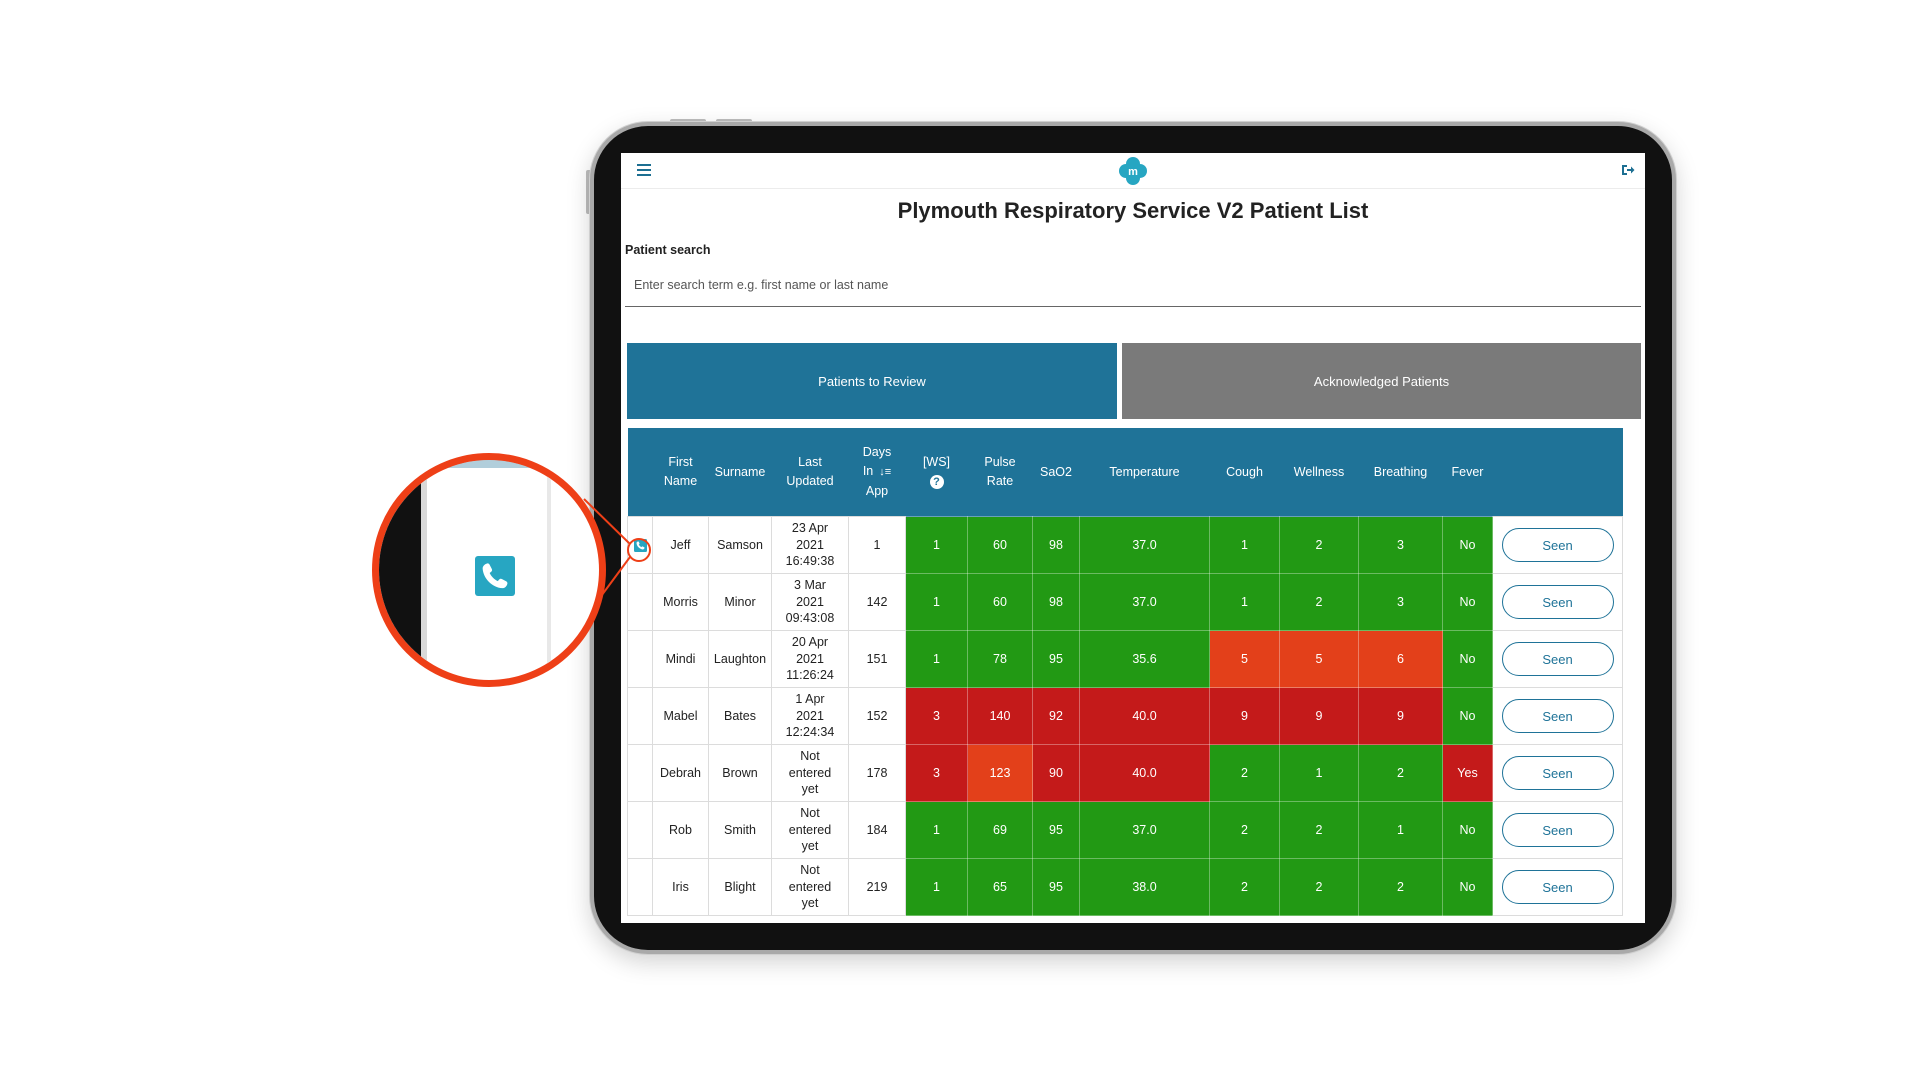 The image size is (1920, 1080). What do you see at coordinates (1244, 472) in the screenshot?
I see `header-cough: Cough` at bounding box center [1244, 472].